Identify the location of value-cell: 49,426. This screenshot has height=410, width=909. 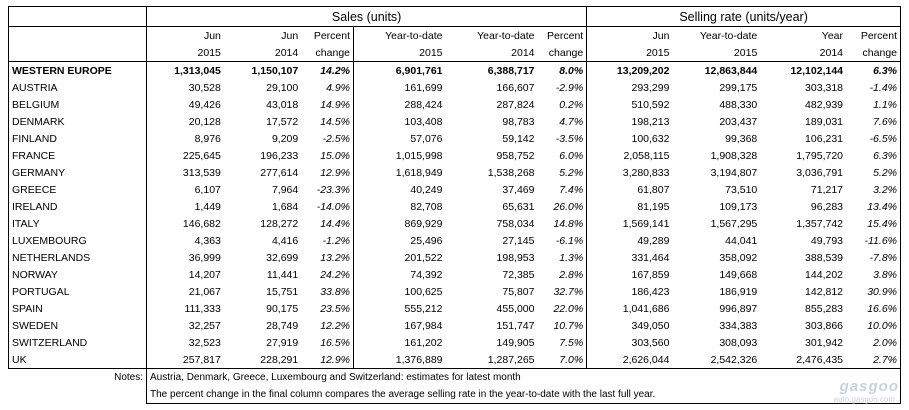
(185, 104).